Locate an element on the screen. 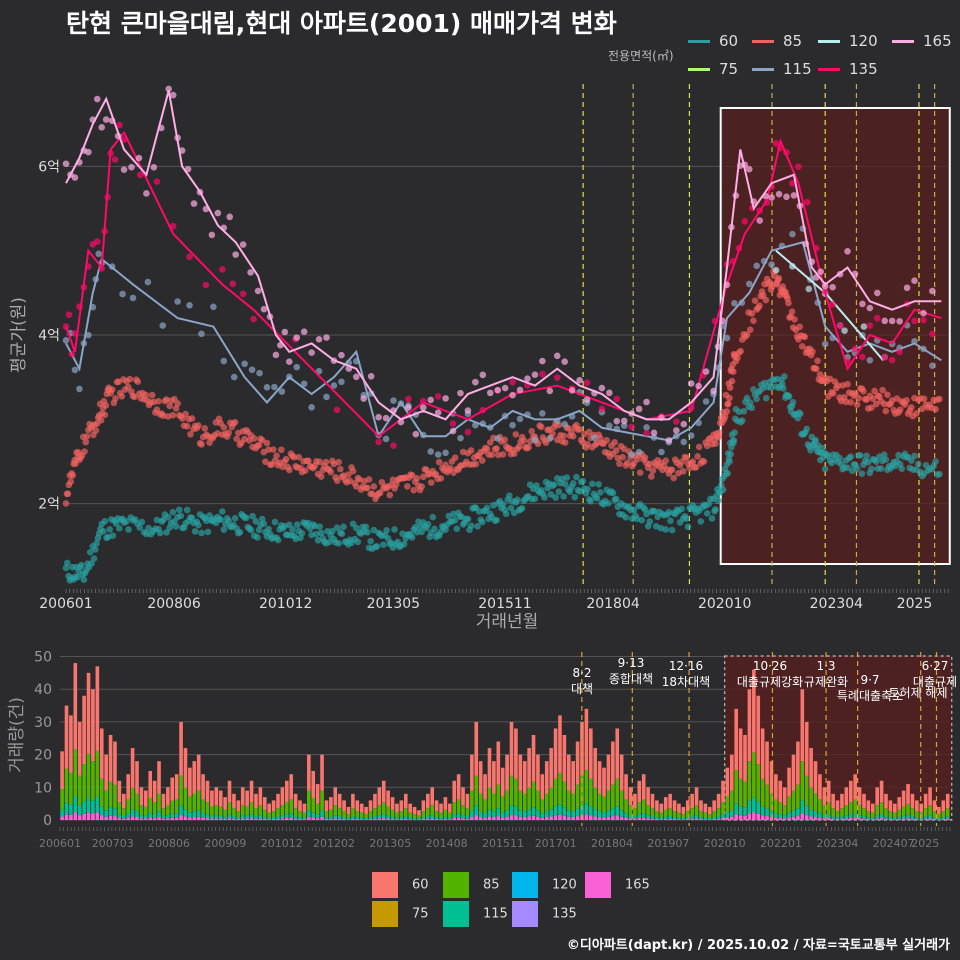 The width and height of the screenshot is (960, 960). bar-y-tick-label: 50 is located at coordinates (43, 658).